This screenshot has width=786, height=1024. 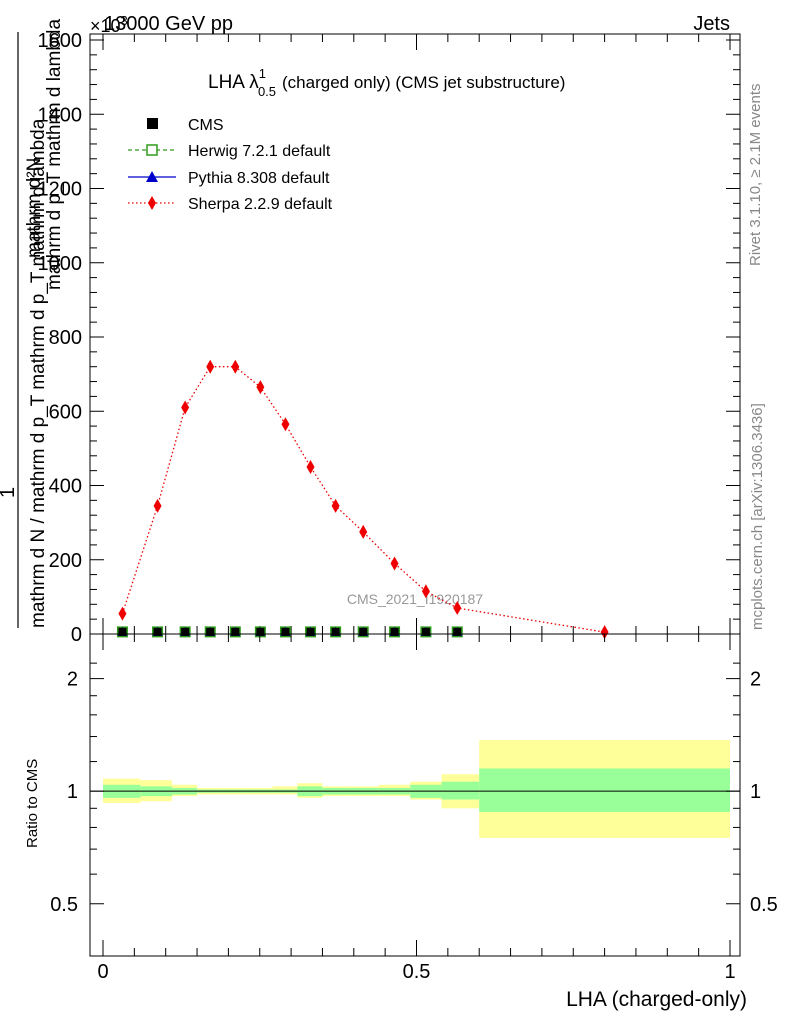 What do you see at coordinates (152, 150) in the screenshot?
I see `legend-herwig-marker` at bounding box center [152, 150].